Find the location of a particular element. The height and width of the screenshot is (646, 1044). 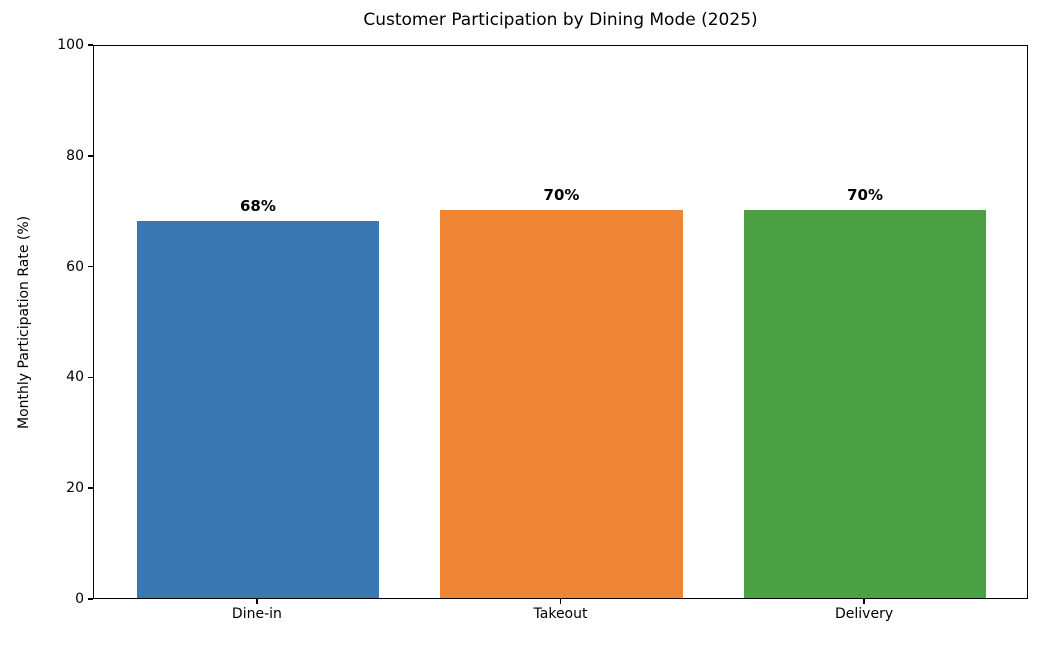

x-tick-label: Delivery is located at coordinates (864, 614).